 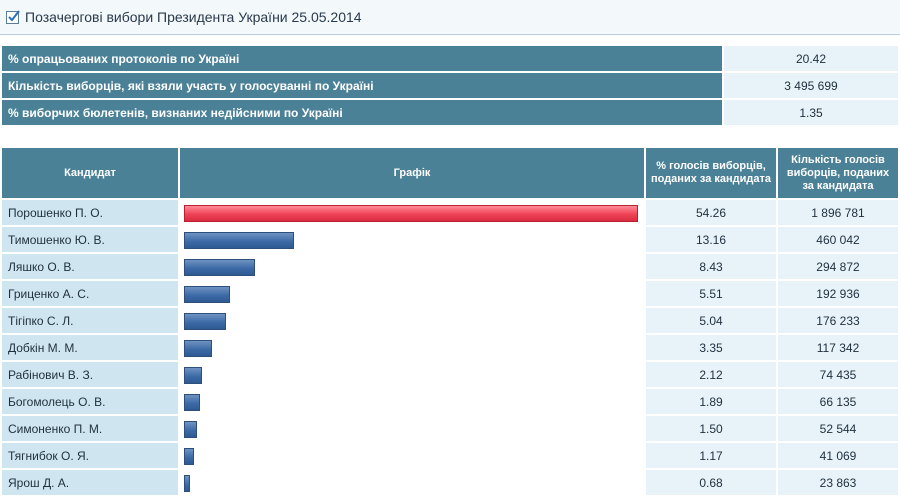 What do you see at coordinates (838, 346) in the screenshot?
I see `candidate-votes: 117 342` at bounding box center [838, 346].